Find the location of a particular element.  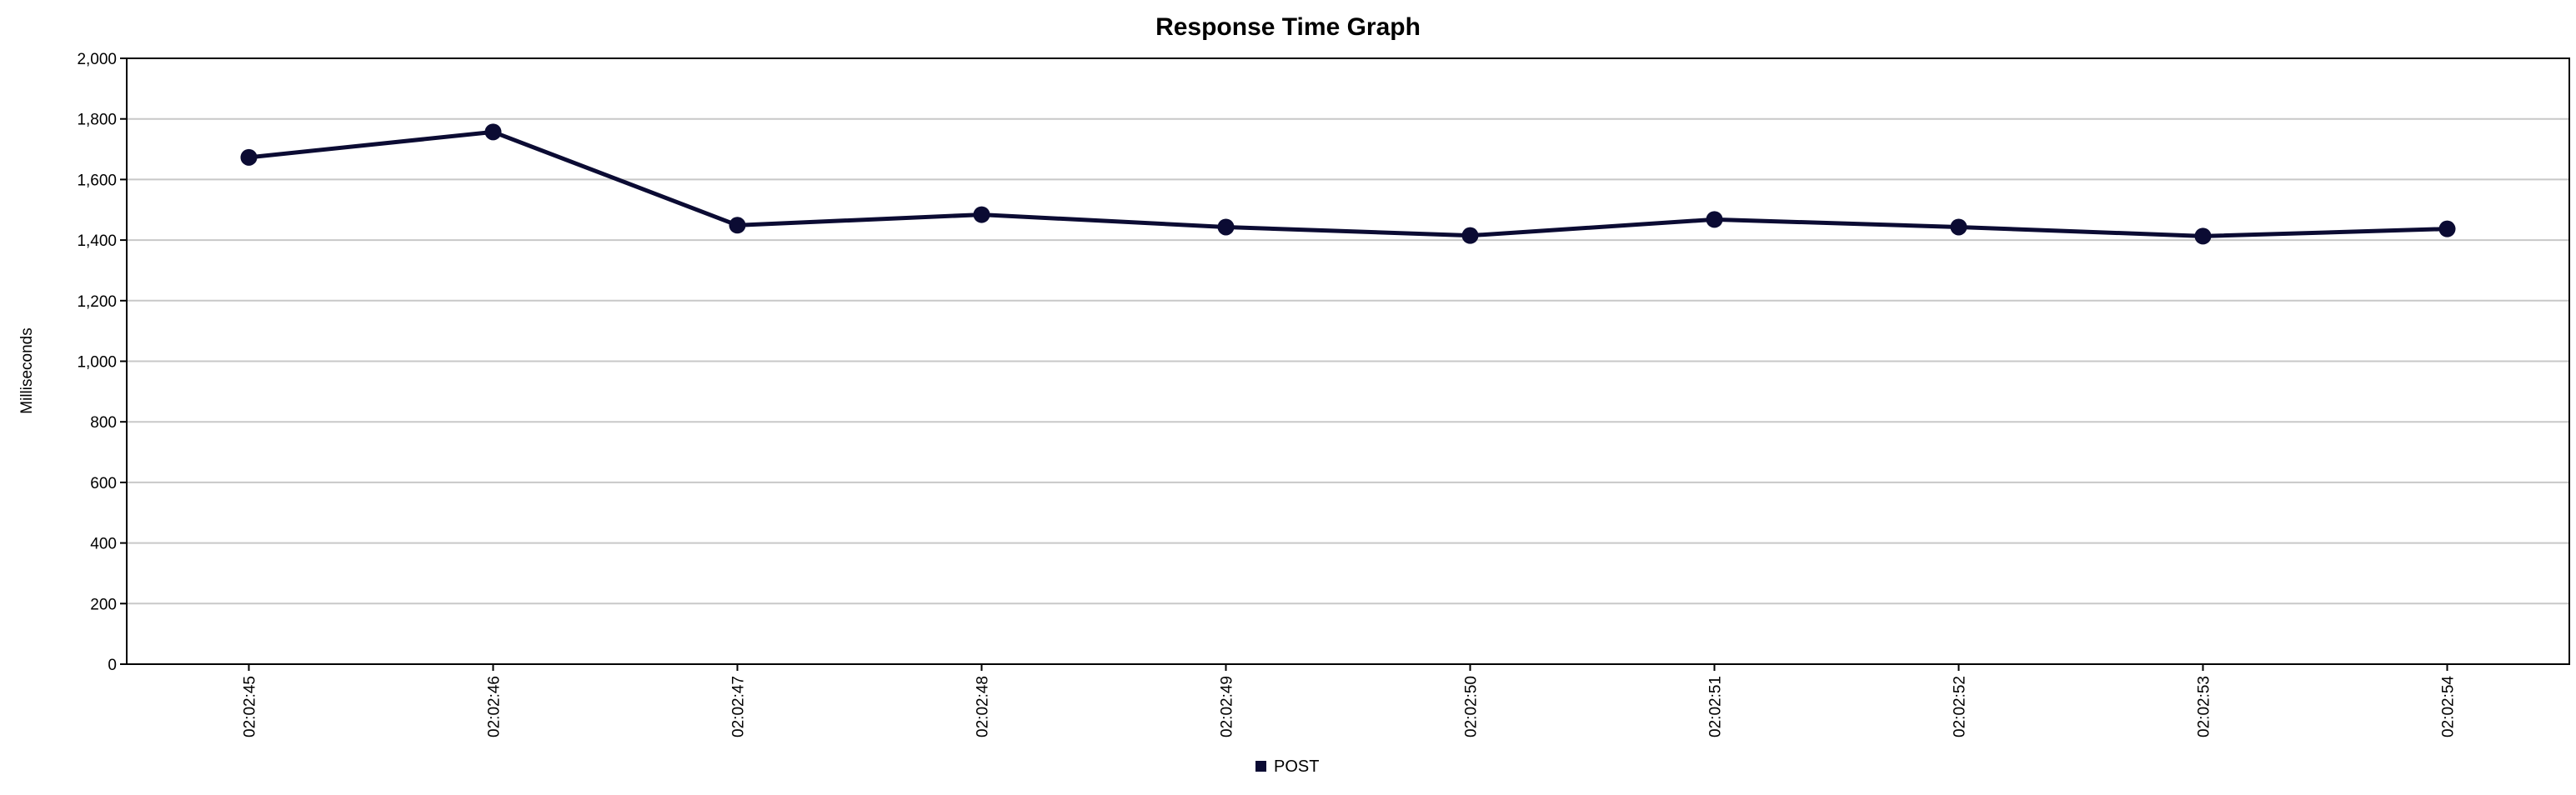

y-tick-label: 1,800 is located at coordinates (97, 120).